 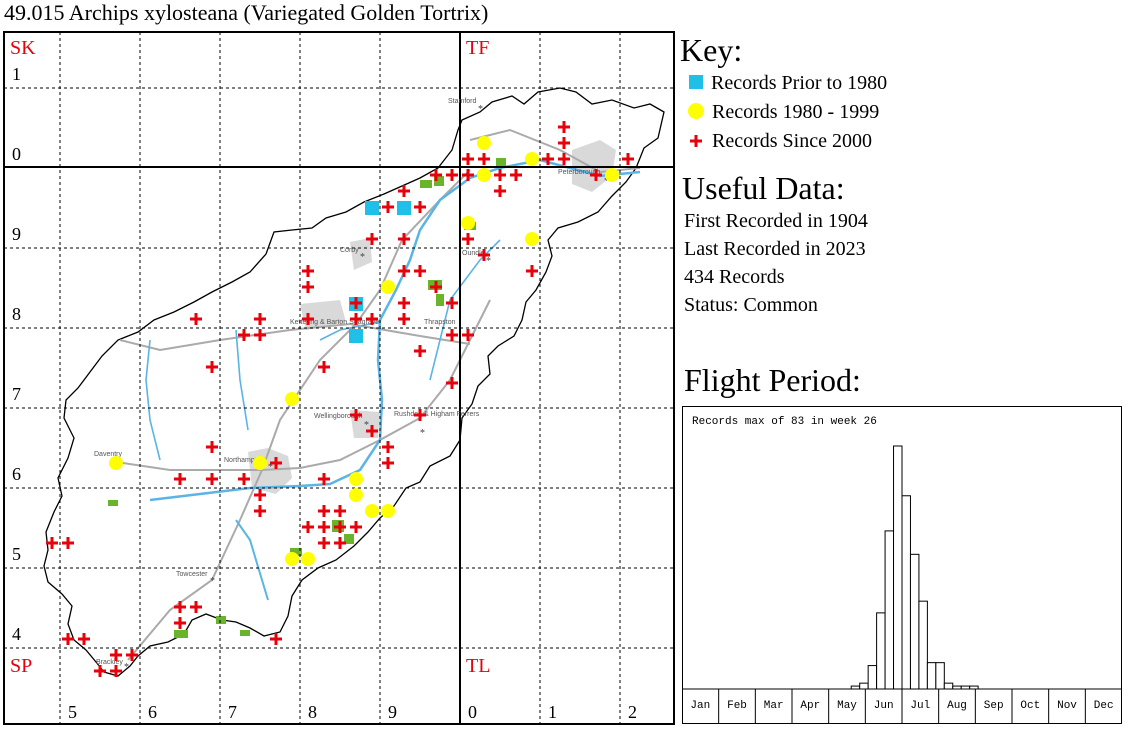 What do you see at coordinates (796, 112) in the screenshot?
I see `key-item-label: Records 1980 - 1999` at bounding box center [796, 112].